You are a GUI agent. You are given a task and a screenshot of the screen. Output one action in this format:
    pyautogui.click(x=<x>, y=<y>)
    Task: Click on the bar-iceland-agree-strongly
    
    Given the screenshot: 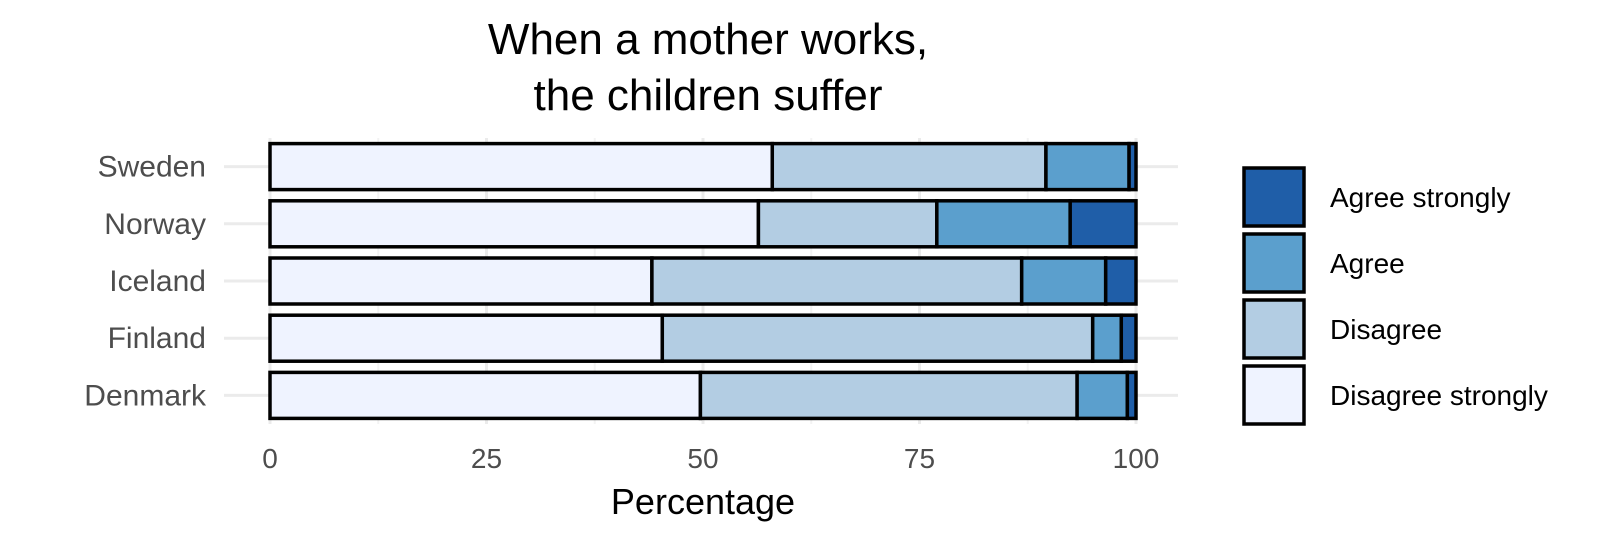 What is the action you would take?
    pyautogui.click(x=1120, y=281)
    